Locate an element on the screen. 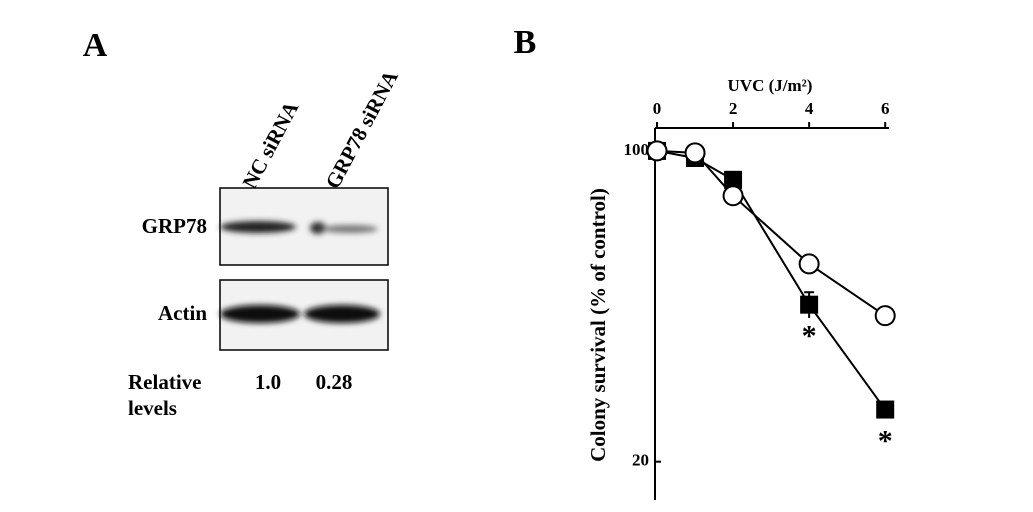 The width and height of the screenshot is (1033, 512). y-tick-label: 20 is located at coordinates (640, 460).